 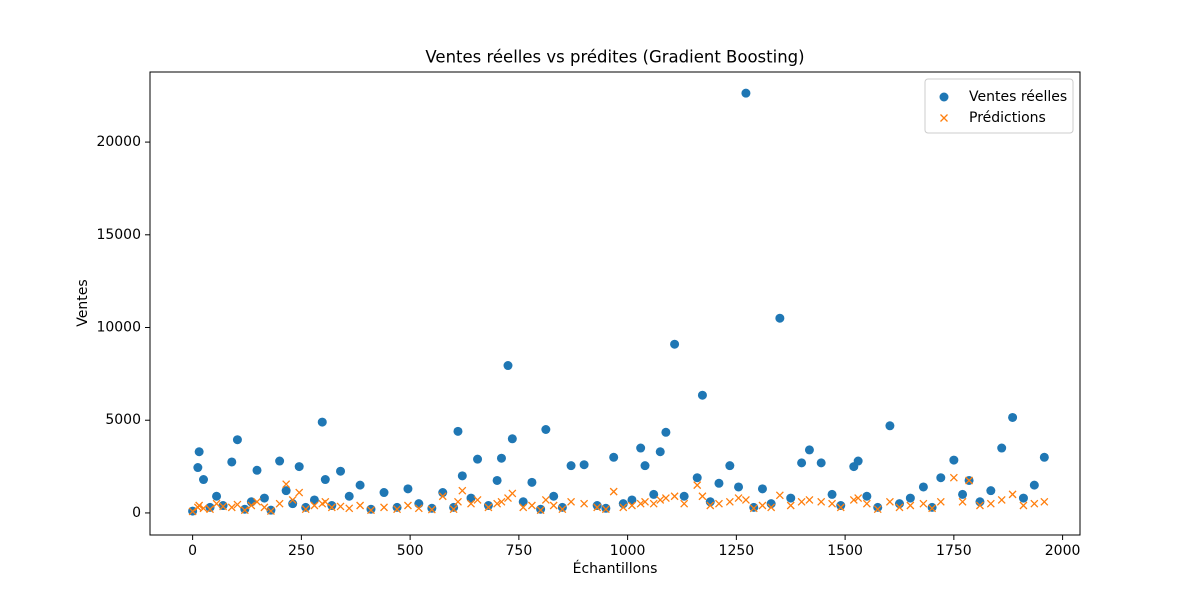 I want to click on x-tick-label: 1000, so click(x=628, y=551).